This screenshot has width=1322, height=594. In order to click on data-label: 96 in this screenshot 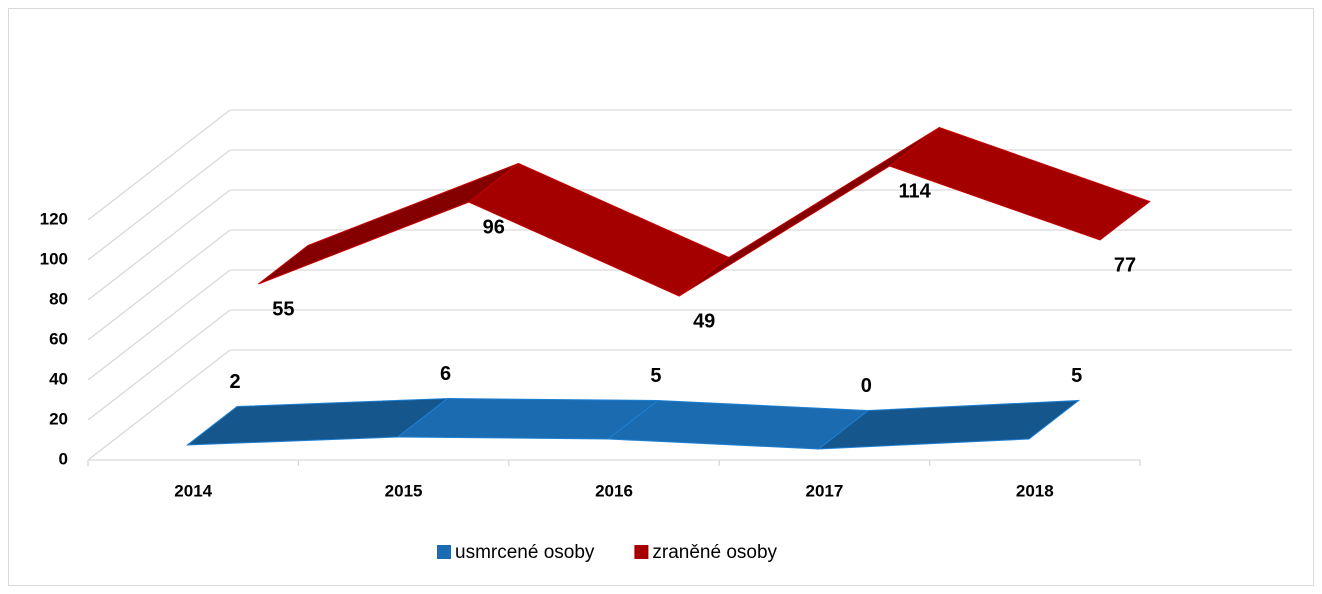, I will do `click(494, 227)`.